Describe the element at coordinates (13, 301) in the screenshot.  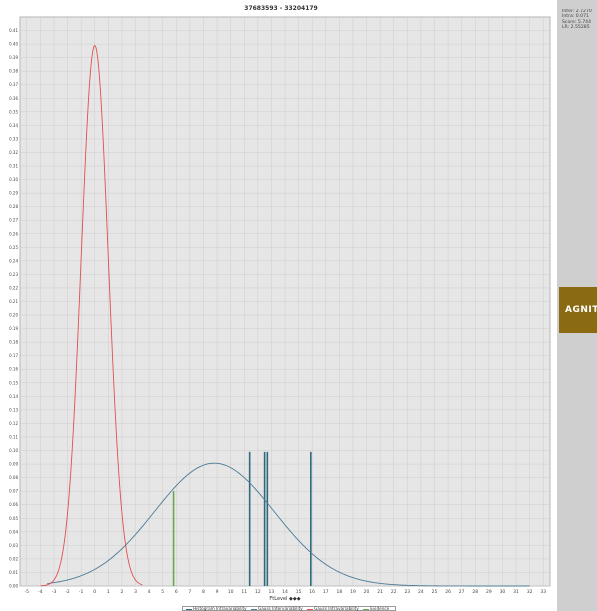
I see `y-tick-label: 0.21` at that location.